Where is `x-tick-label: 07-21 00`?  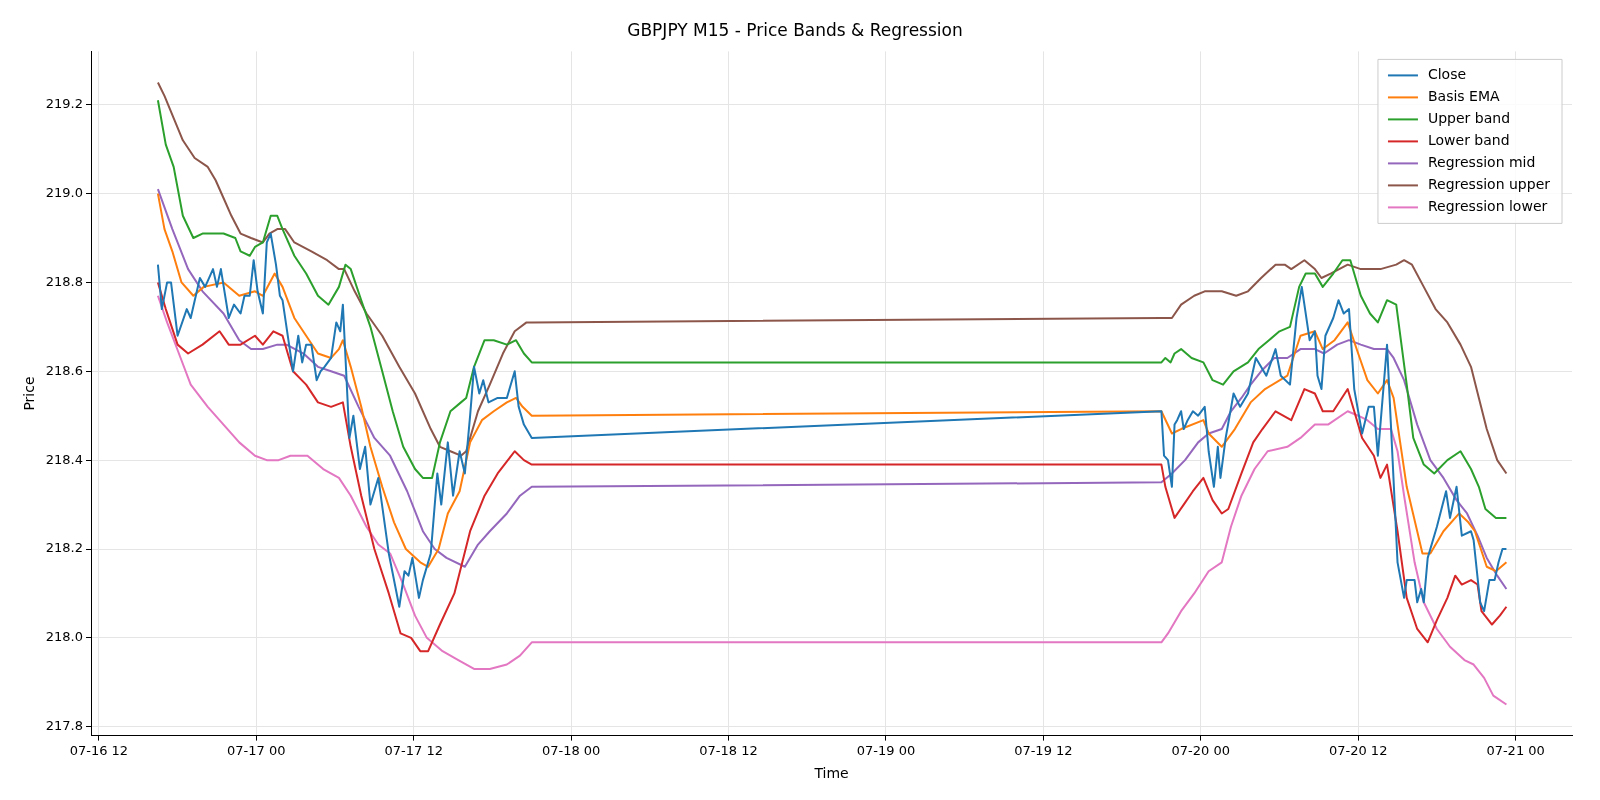
x-tick-label: 07-21 00 is located at coordinates (1515, 750).